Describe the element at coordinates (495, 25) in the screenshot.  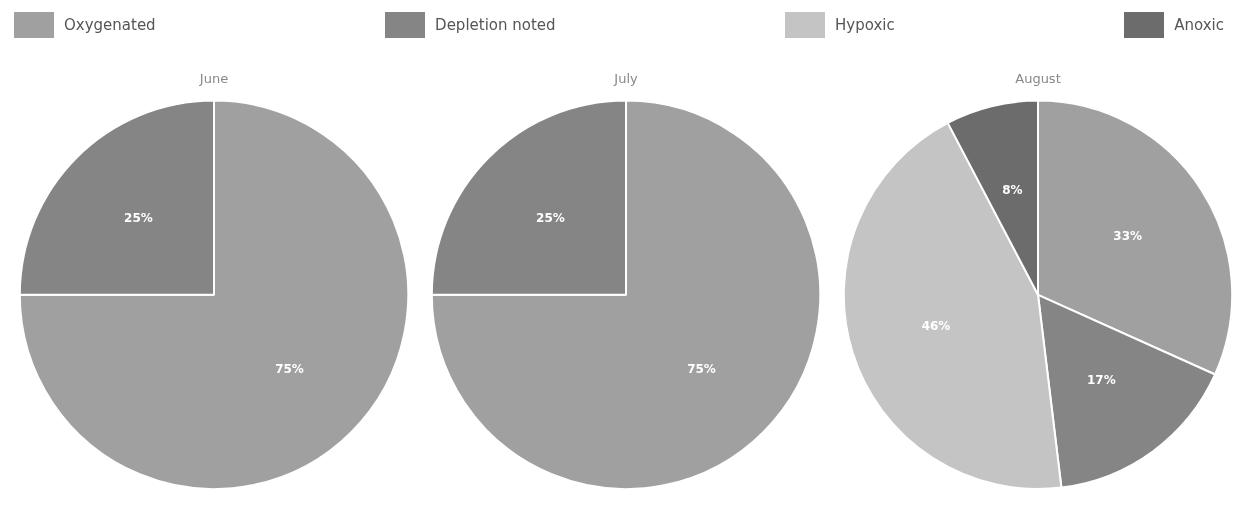
I see `legend-label: Depletion noted` at that location.